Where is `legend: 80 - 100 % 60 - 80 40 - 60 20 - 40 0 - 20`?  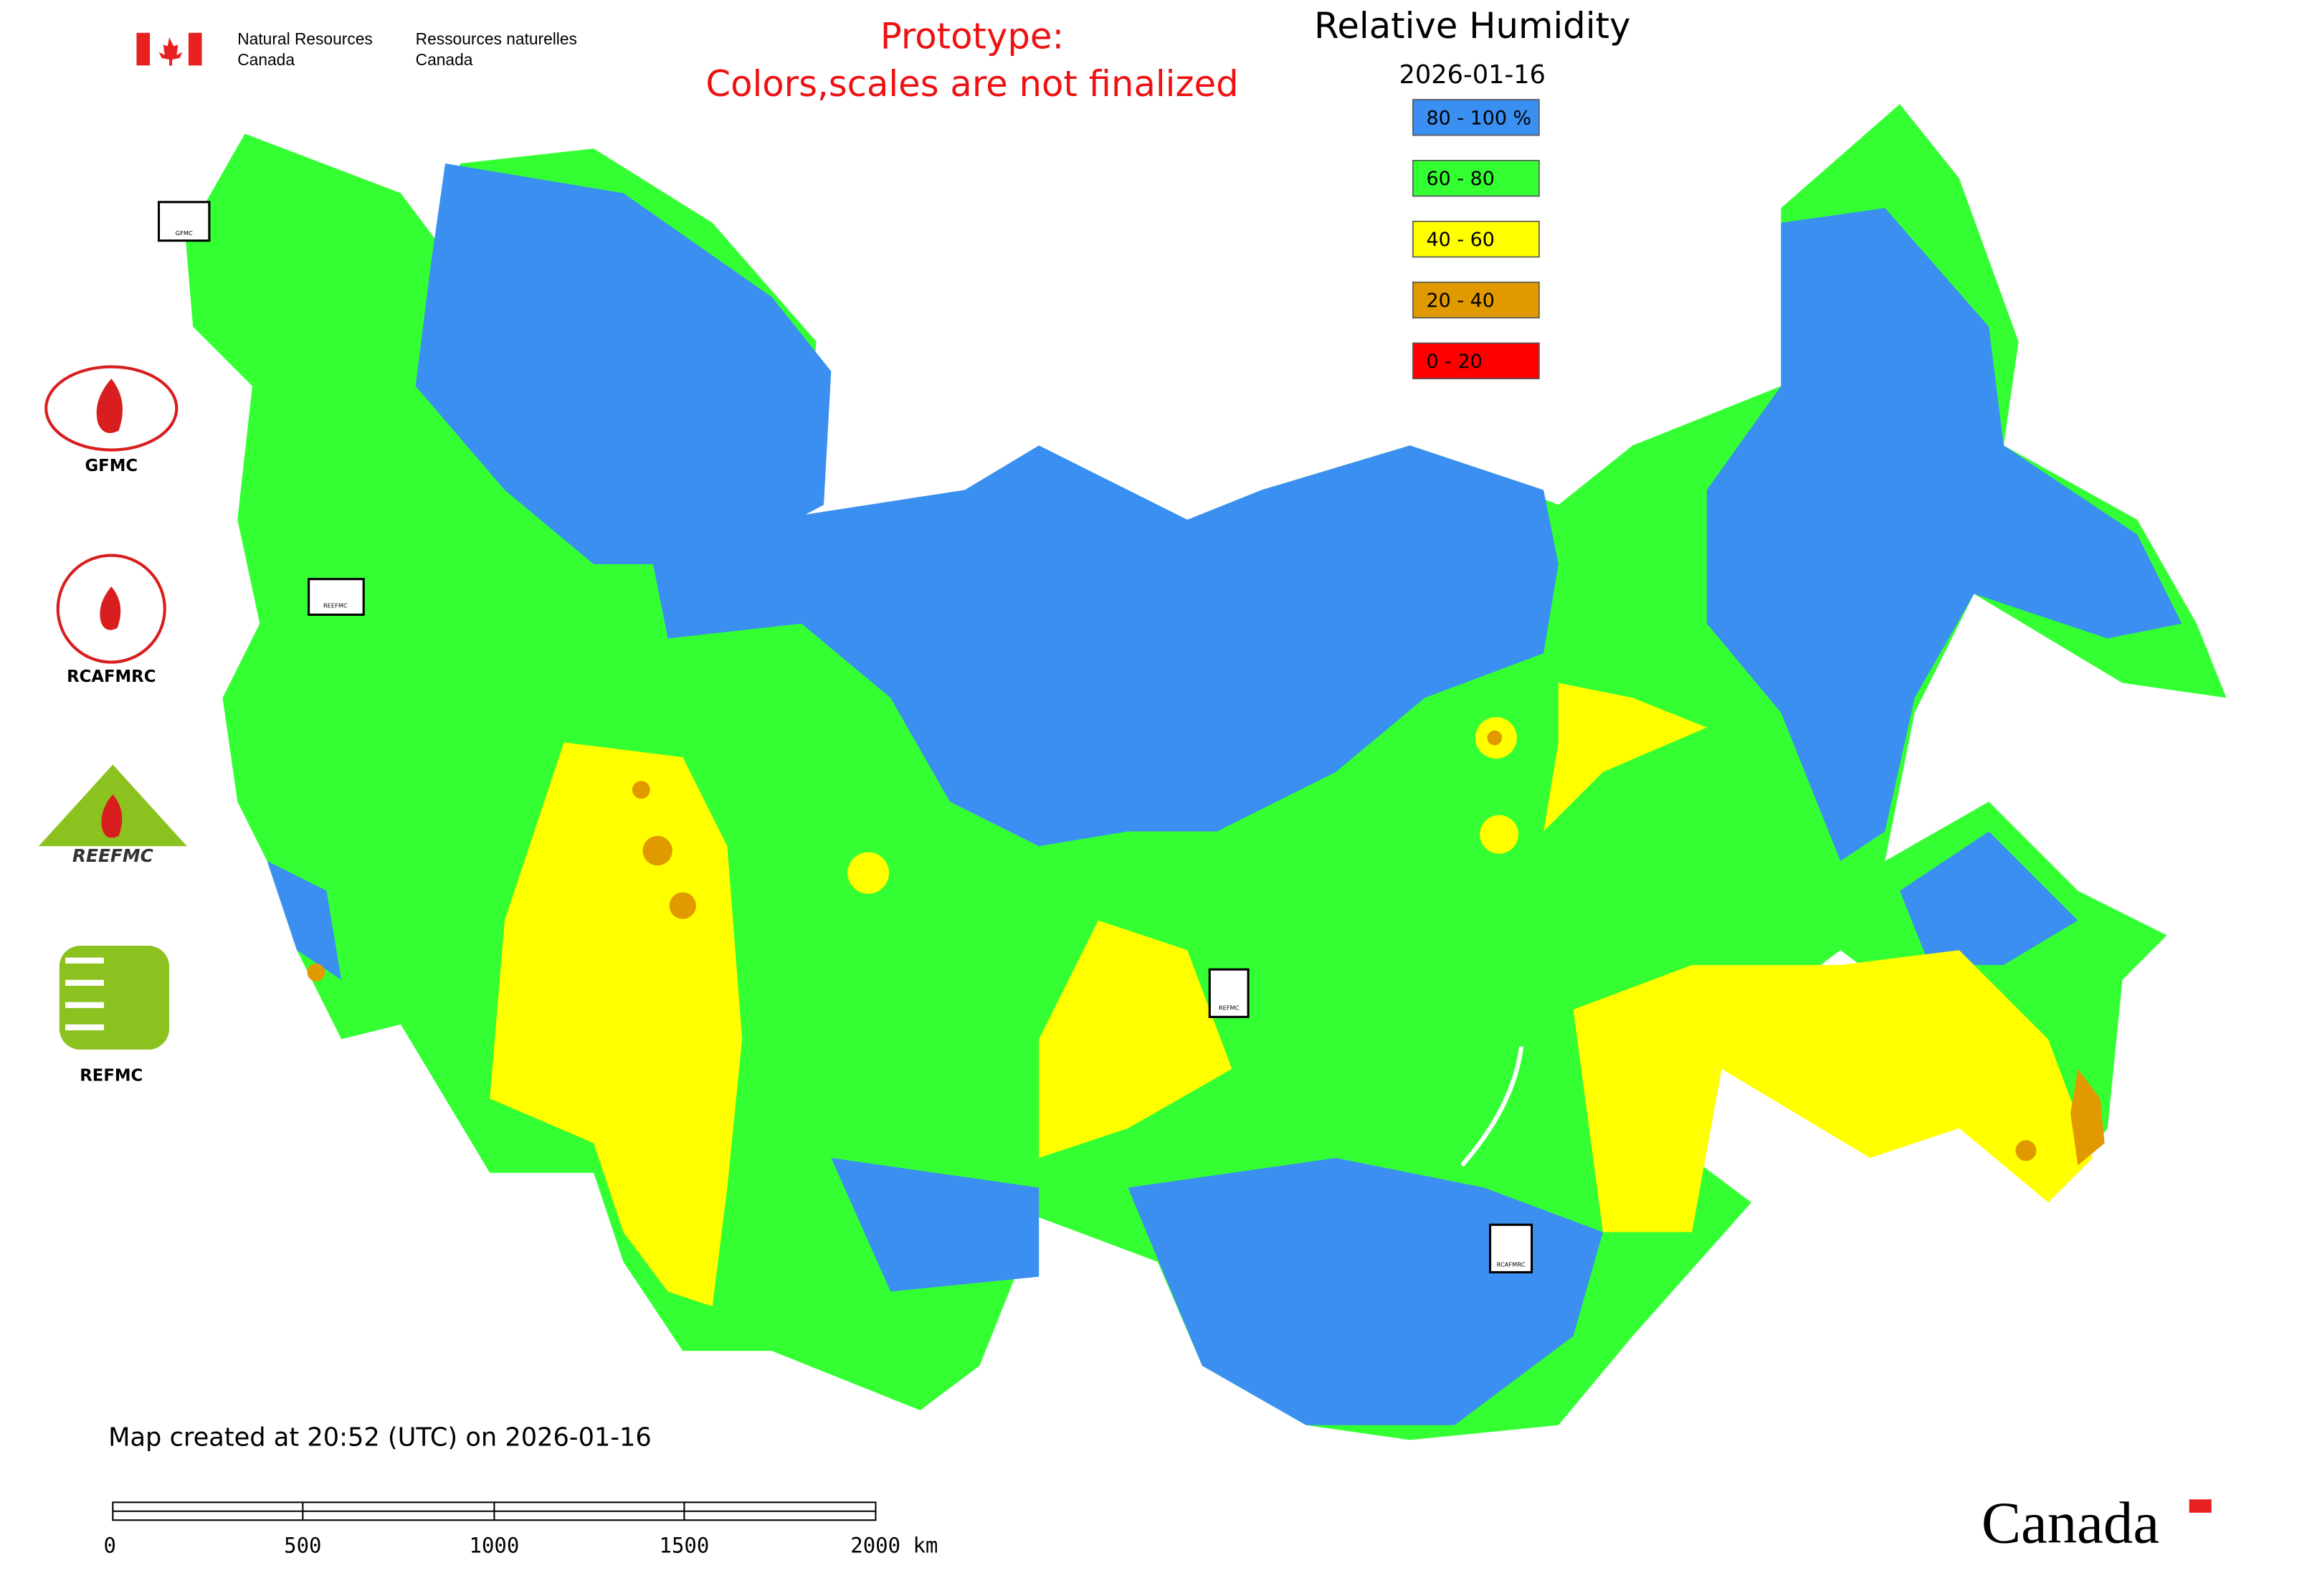 legend: 80 - 100 % 60 - 80 40 - 60 20 - 40 0 - 20 is located at coordinates (1476, 239).